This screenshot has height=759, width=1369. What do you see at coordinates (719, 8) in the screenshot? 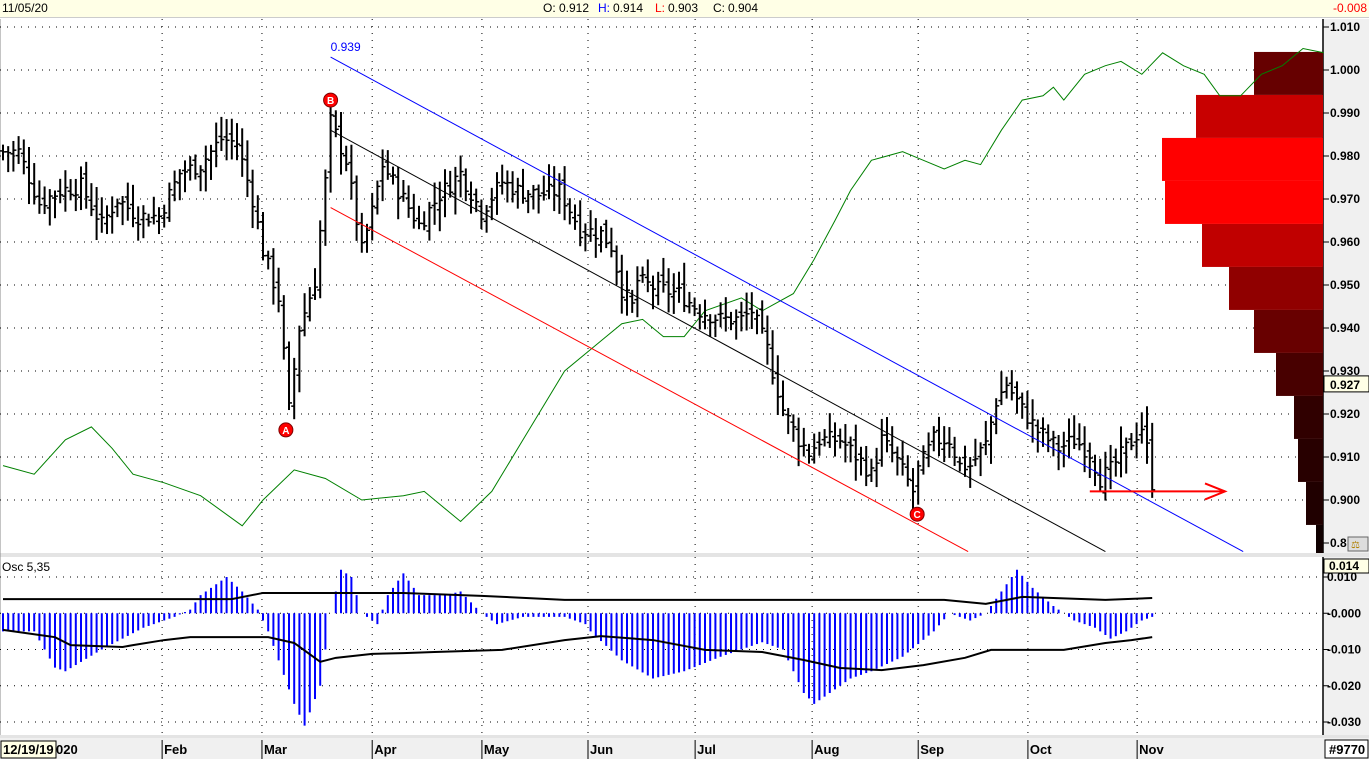
I see `close-label: C:` at bounding box center [719, 8].